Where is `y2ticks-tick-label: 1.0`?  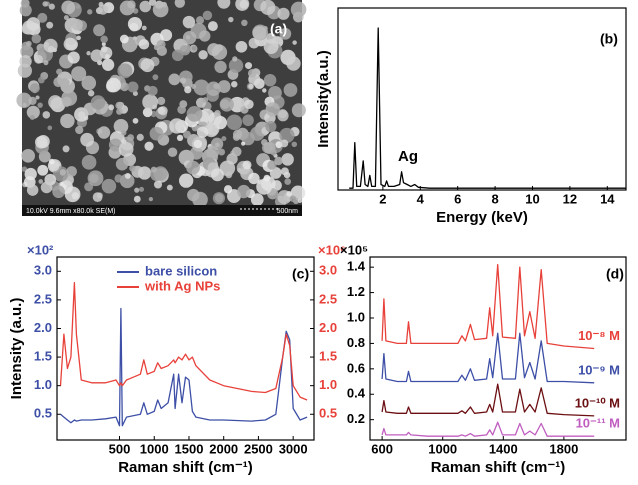 y2ticks-tick-label: 1.0 is located at coordinates (328, 384).